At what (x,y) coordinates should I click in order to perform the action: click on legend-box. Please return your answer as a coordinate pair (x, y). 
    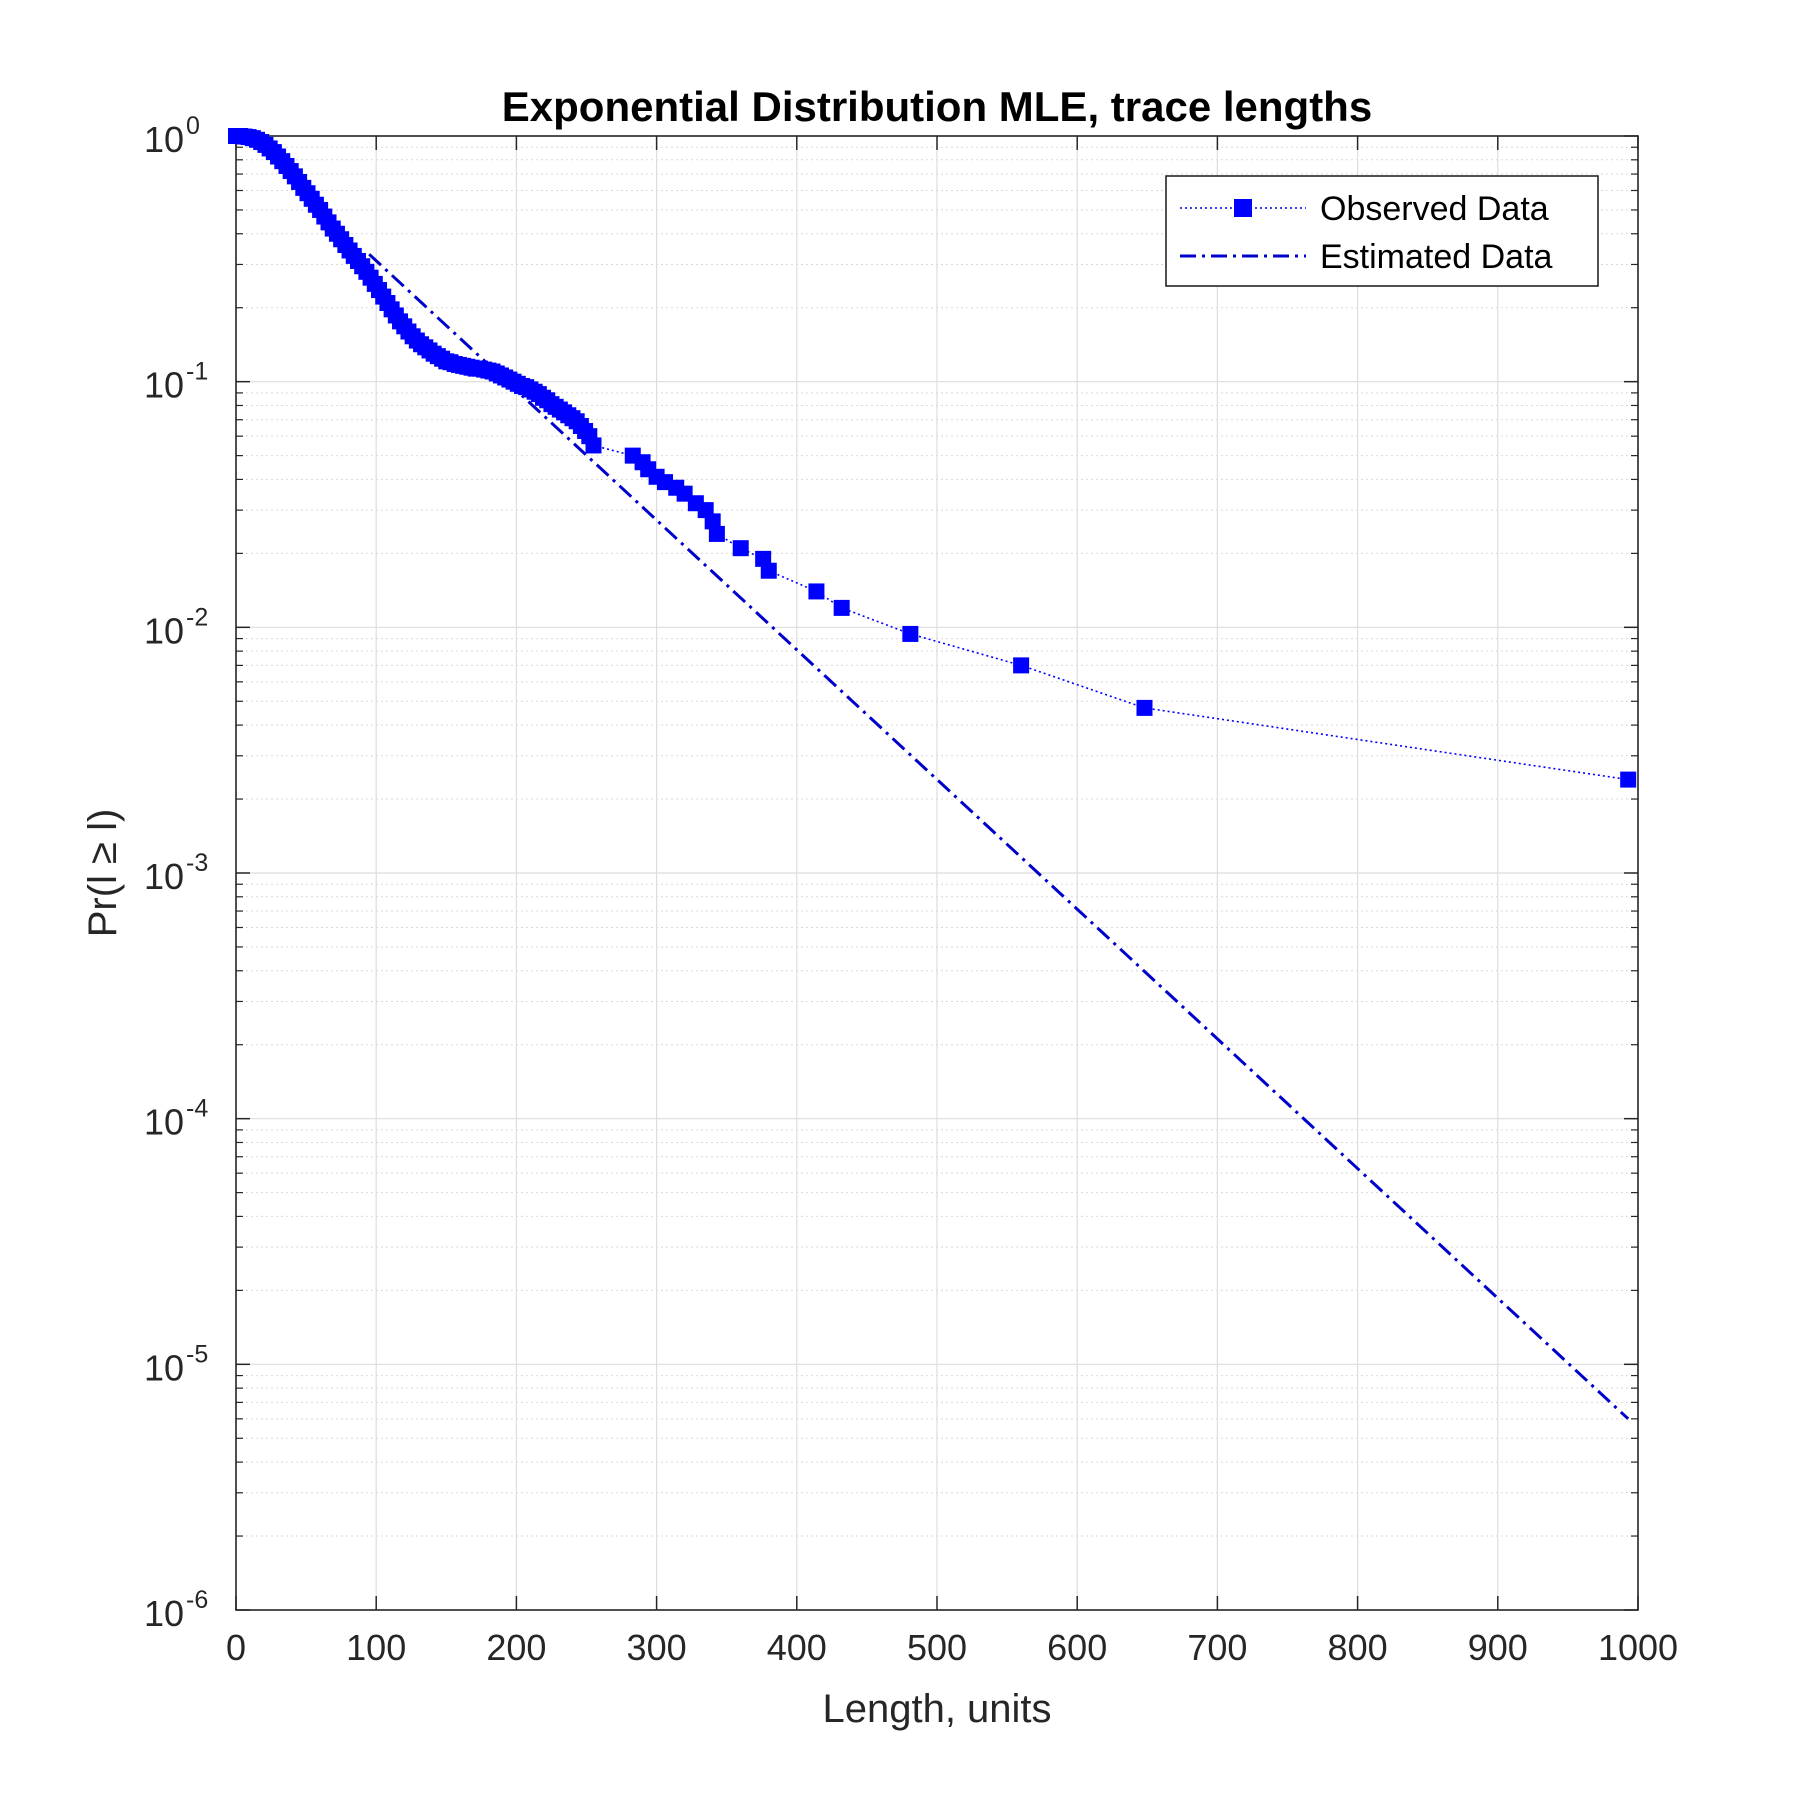
    Looking at the image, I should click on (1382, 231).